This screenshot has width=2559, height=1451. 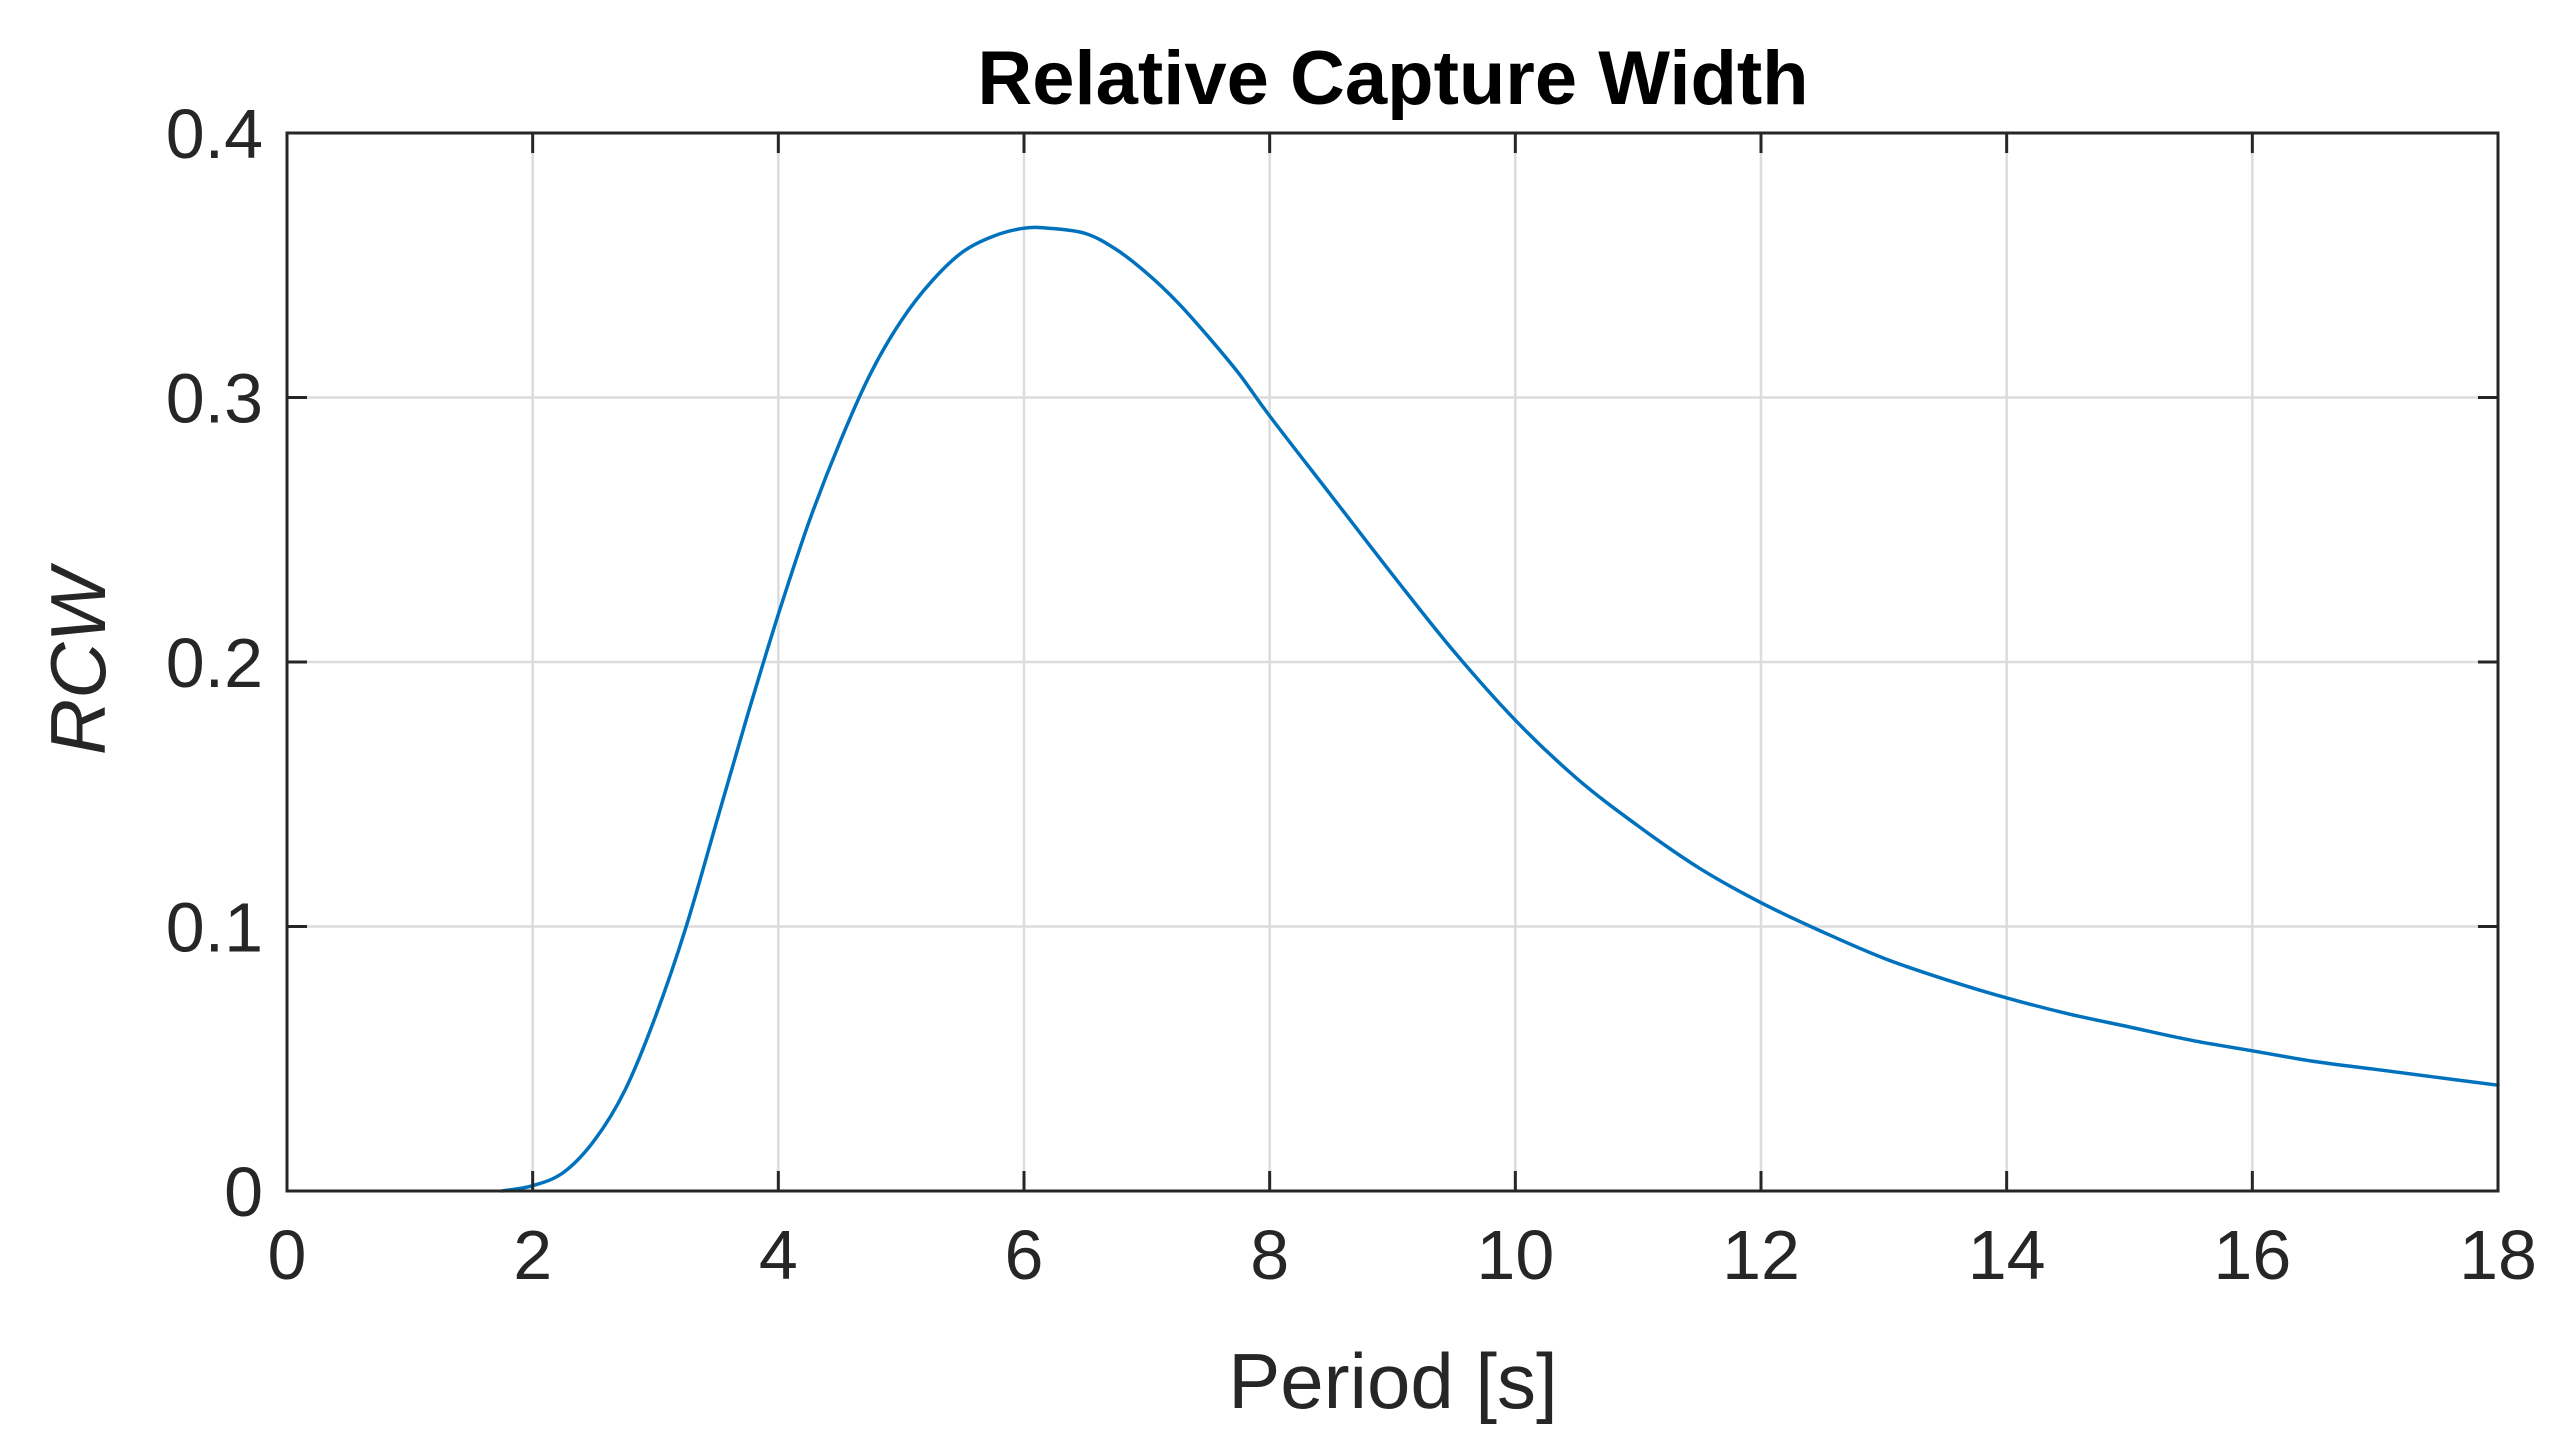 What do you see at coordinates (1761, 1255) in the screenshot?
I see `x-tick-label: 12` at bounding box center [1761, 1255].